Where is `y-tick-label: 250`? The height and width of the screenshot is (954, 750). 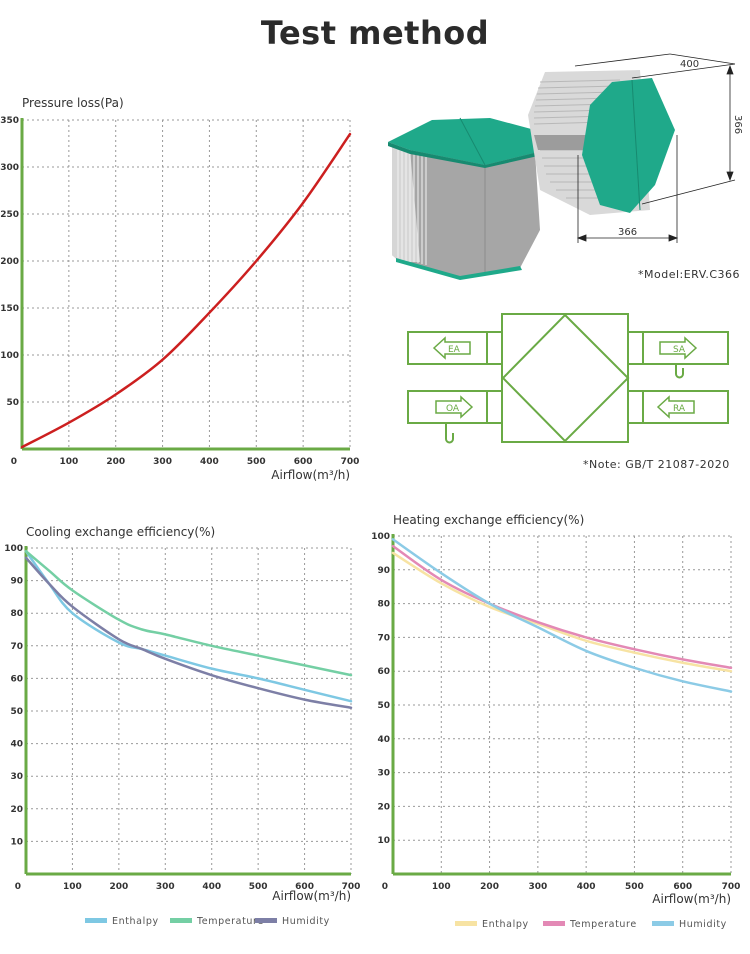
y-tick-label: 250 is located at coordinates (9, 215).